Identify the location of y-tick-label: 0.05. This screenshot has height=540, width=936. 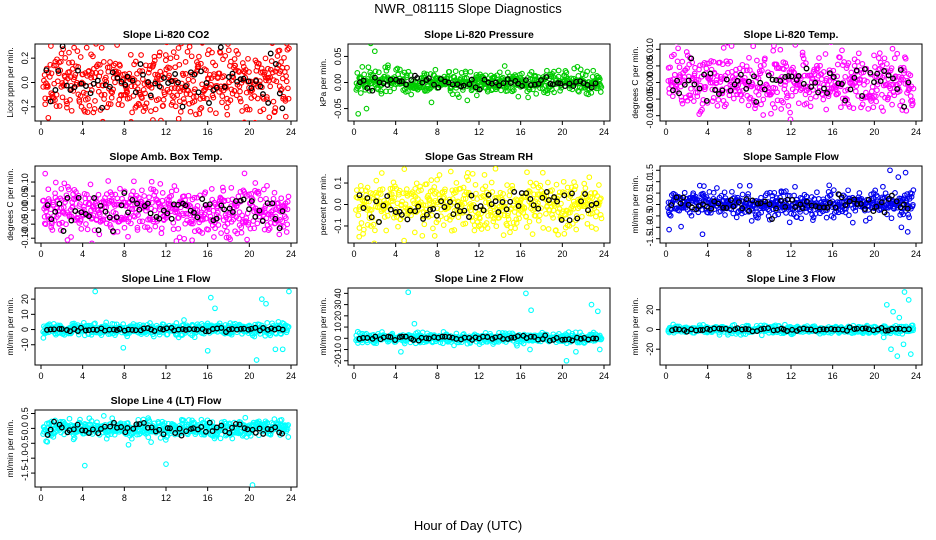
(25, 196).